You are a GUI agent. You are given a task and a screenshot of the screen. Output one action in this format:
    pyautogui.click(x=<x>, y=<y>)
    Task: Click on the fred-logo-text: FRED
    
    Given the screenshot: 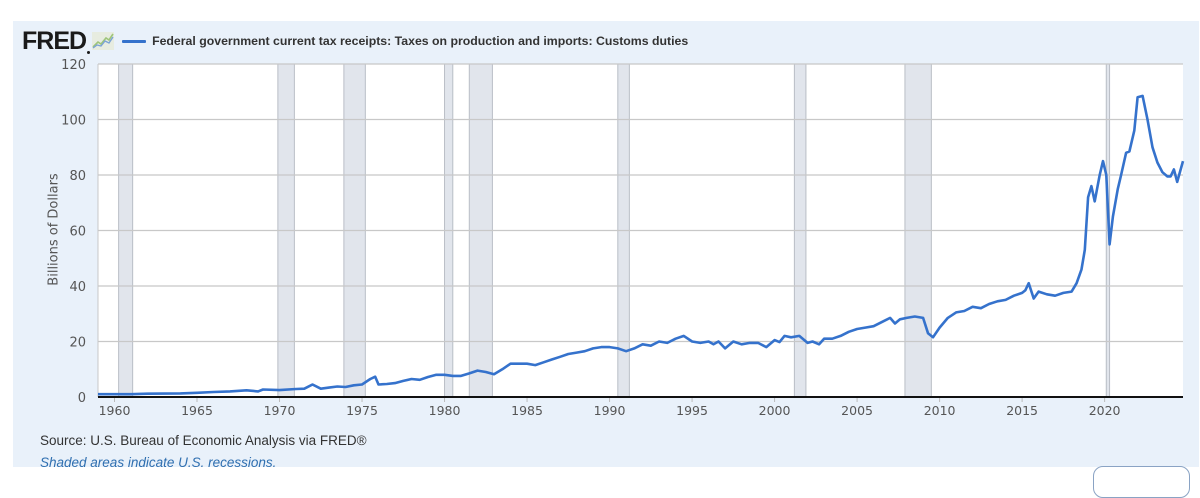 What is the action you would take?
    pyautogui.click(x=54, y=40)
    